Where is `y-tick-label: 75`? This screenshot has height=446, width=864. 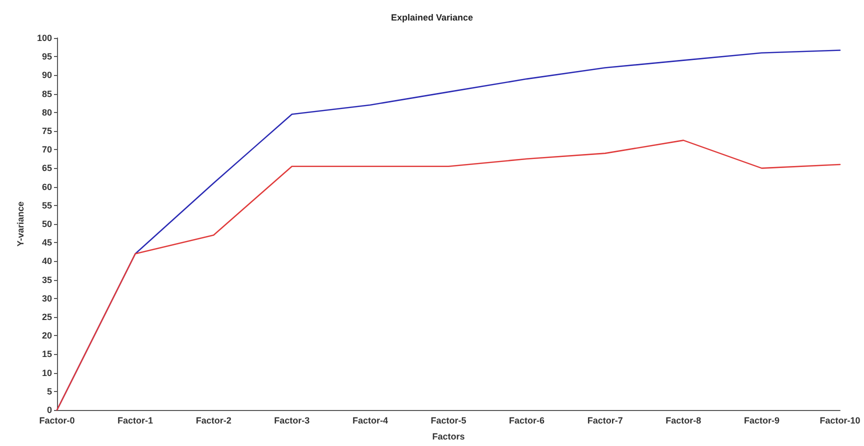
y-tick-label: 75 is located at coordinates (47, 131).